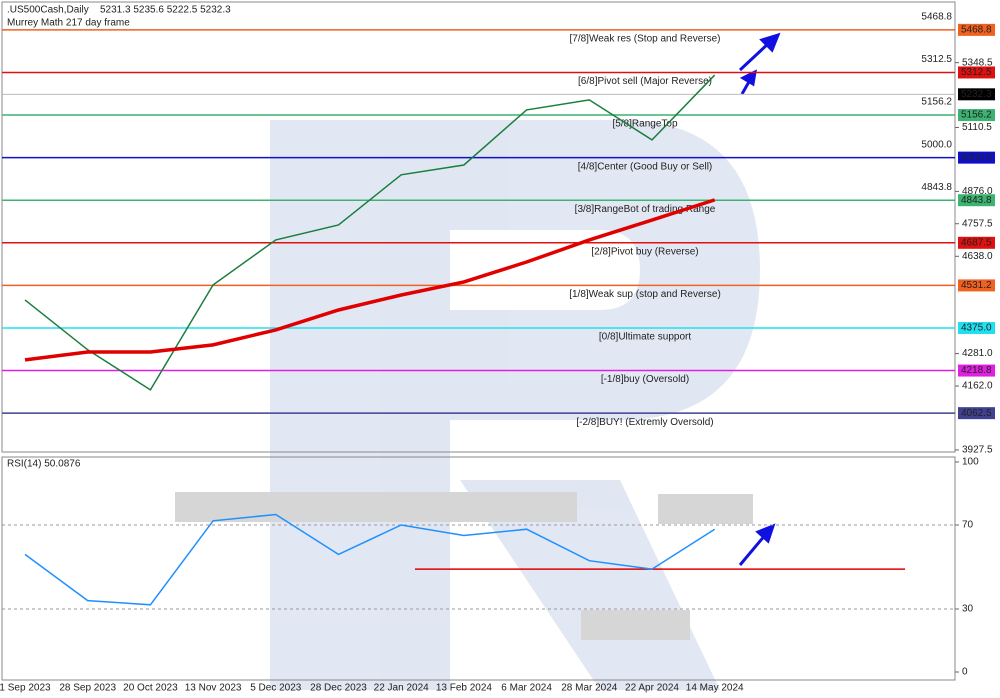 This screenshot has width=1000, height=698. Describe the element at coordinates (526, 688) in the screenshot. I see `x-tick-label: 6 Mar 2024` at that location.